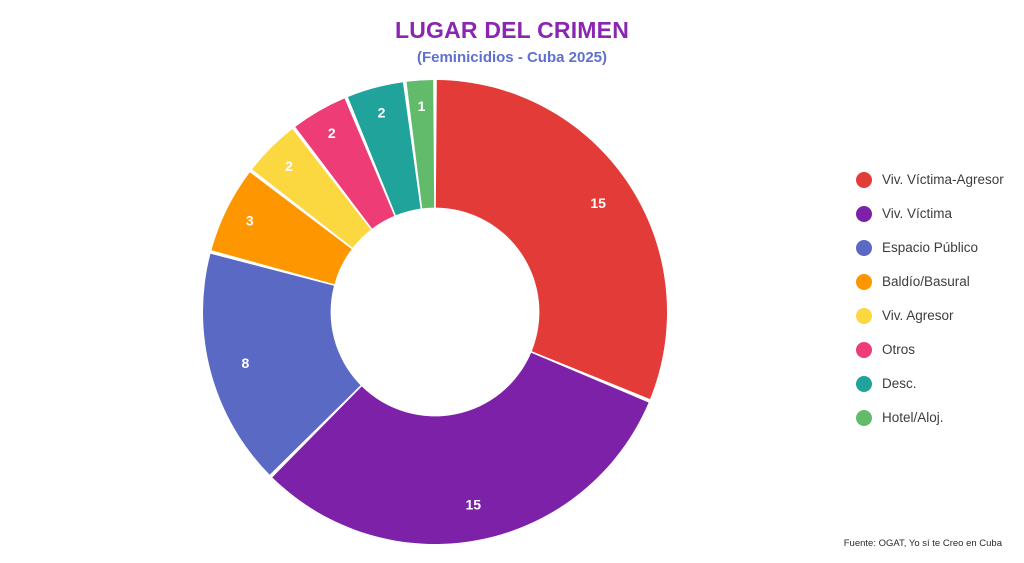  Describe the element at coordinates (943, 179) in the screenshot. I see `legend-item-label: Viv. Víctima-Agresor` at that location.